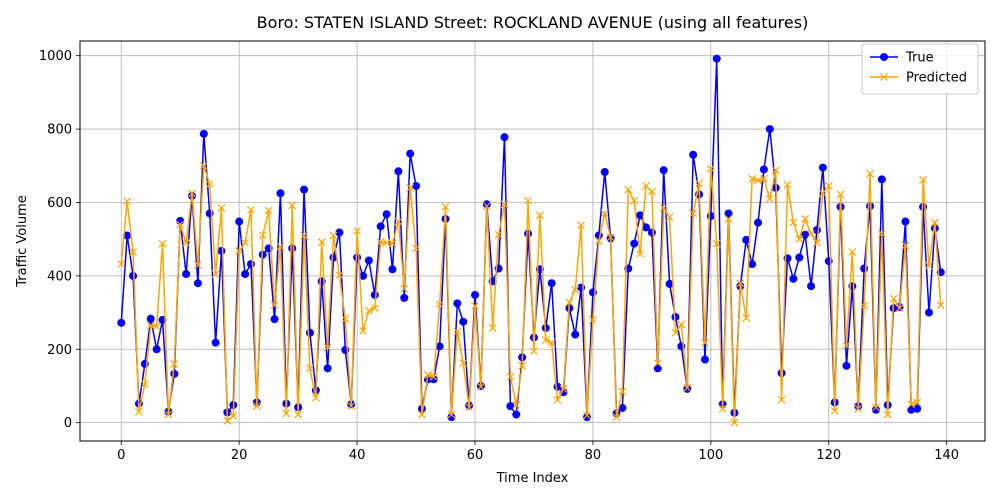 This screenshot has width=1000, height=500. What do you see at coordinates (68, 423) in the screenshot?
I see `y-tick-label: 0` at bounding box center [68, 423].